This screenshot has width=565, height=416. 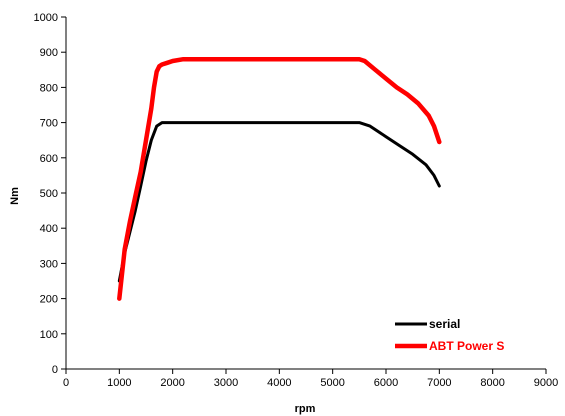 What do you see at coordinates (226, 383) in the screenshot?
I see `x-tick-label: 3000` at bounding box center [226, 383].